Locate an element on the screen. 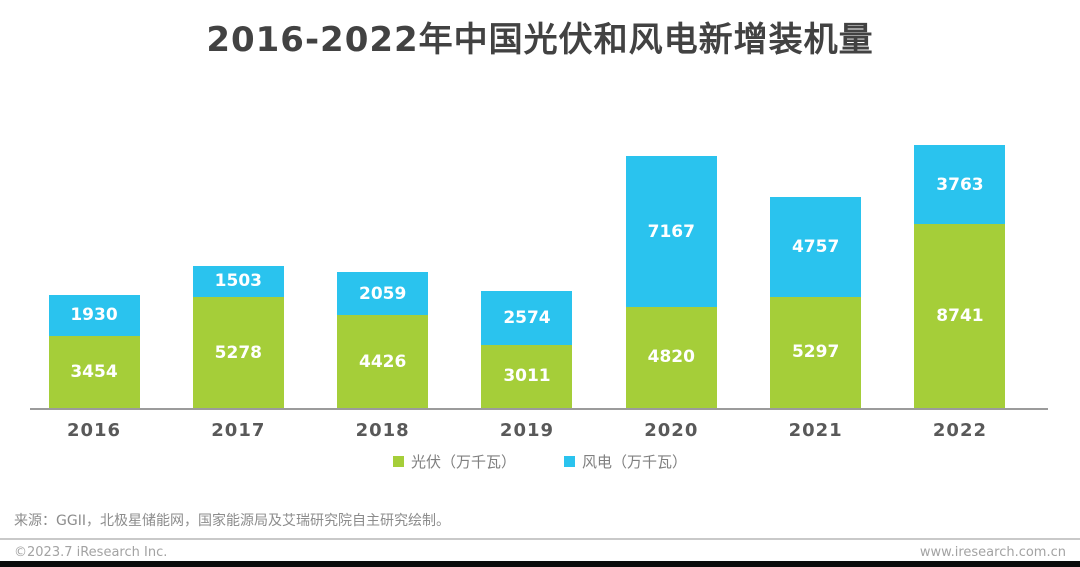 The image size is (1080, 567). bar-segment-pv-2019: 3011 is located at coordinates (527, 376).